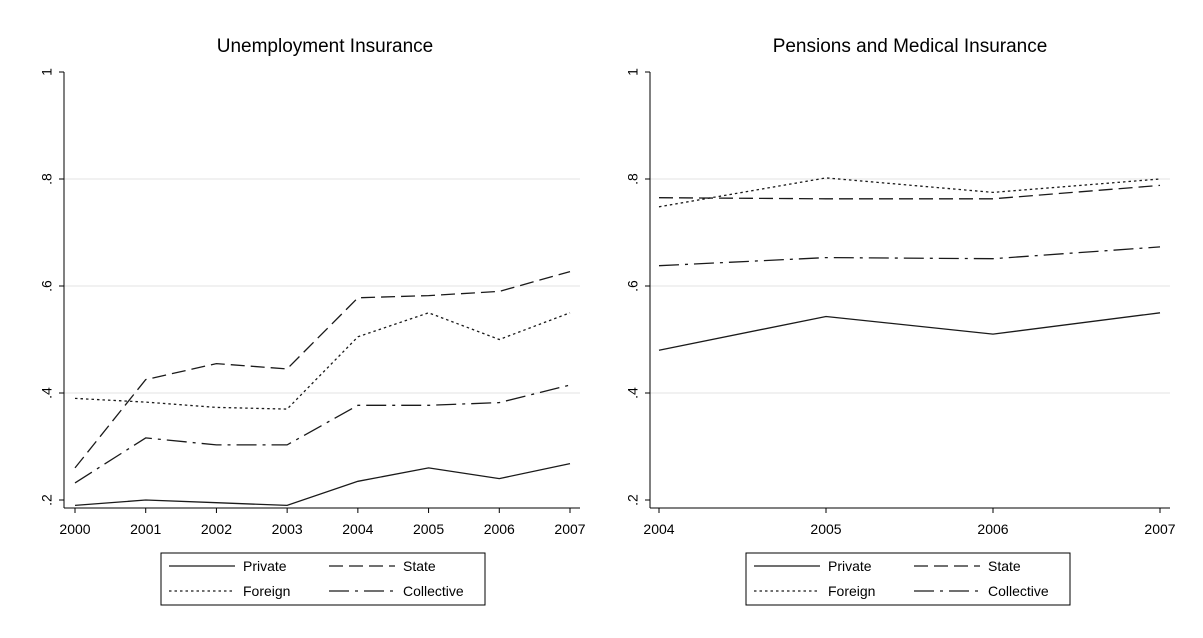  Describe the element at coordinates (74, 529) in the screenshot. I see `x-tick-label: 2000` at that location.